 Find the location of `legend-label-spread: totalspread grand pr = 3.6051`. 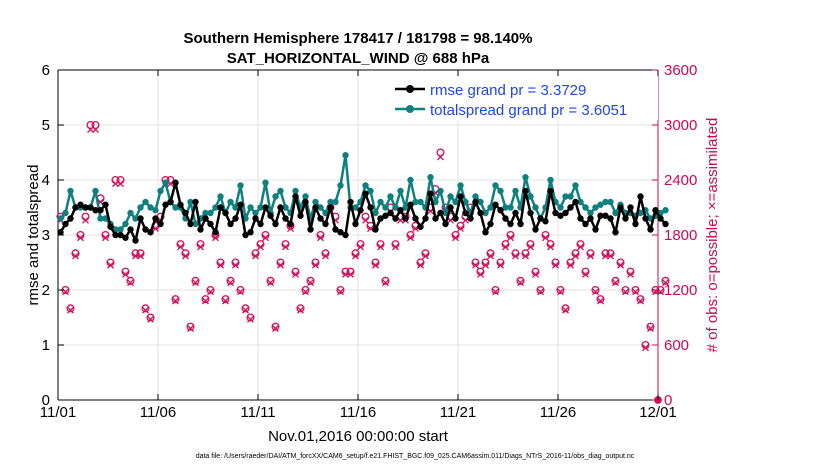

legend-label-spread: totalspread grand pr = 3.6051 is located at coordinates (528, 110).